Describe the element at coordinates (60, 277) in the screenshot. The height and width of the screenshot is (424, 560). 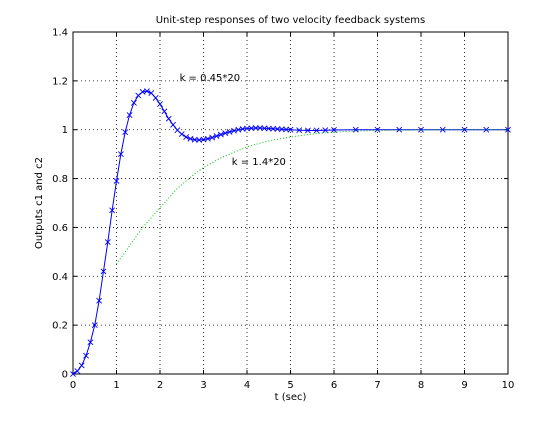
I see `y-tick-label: 0.4` at that location.